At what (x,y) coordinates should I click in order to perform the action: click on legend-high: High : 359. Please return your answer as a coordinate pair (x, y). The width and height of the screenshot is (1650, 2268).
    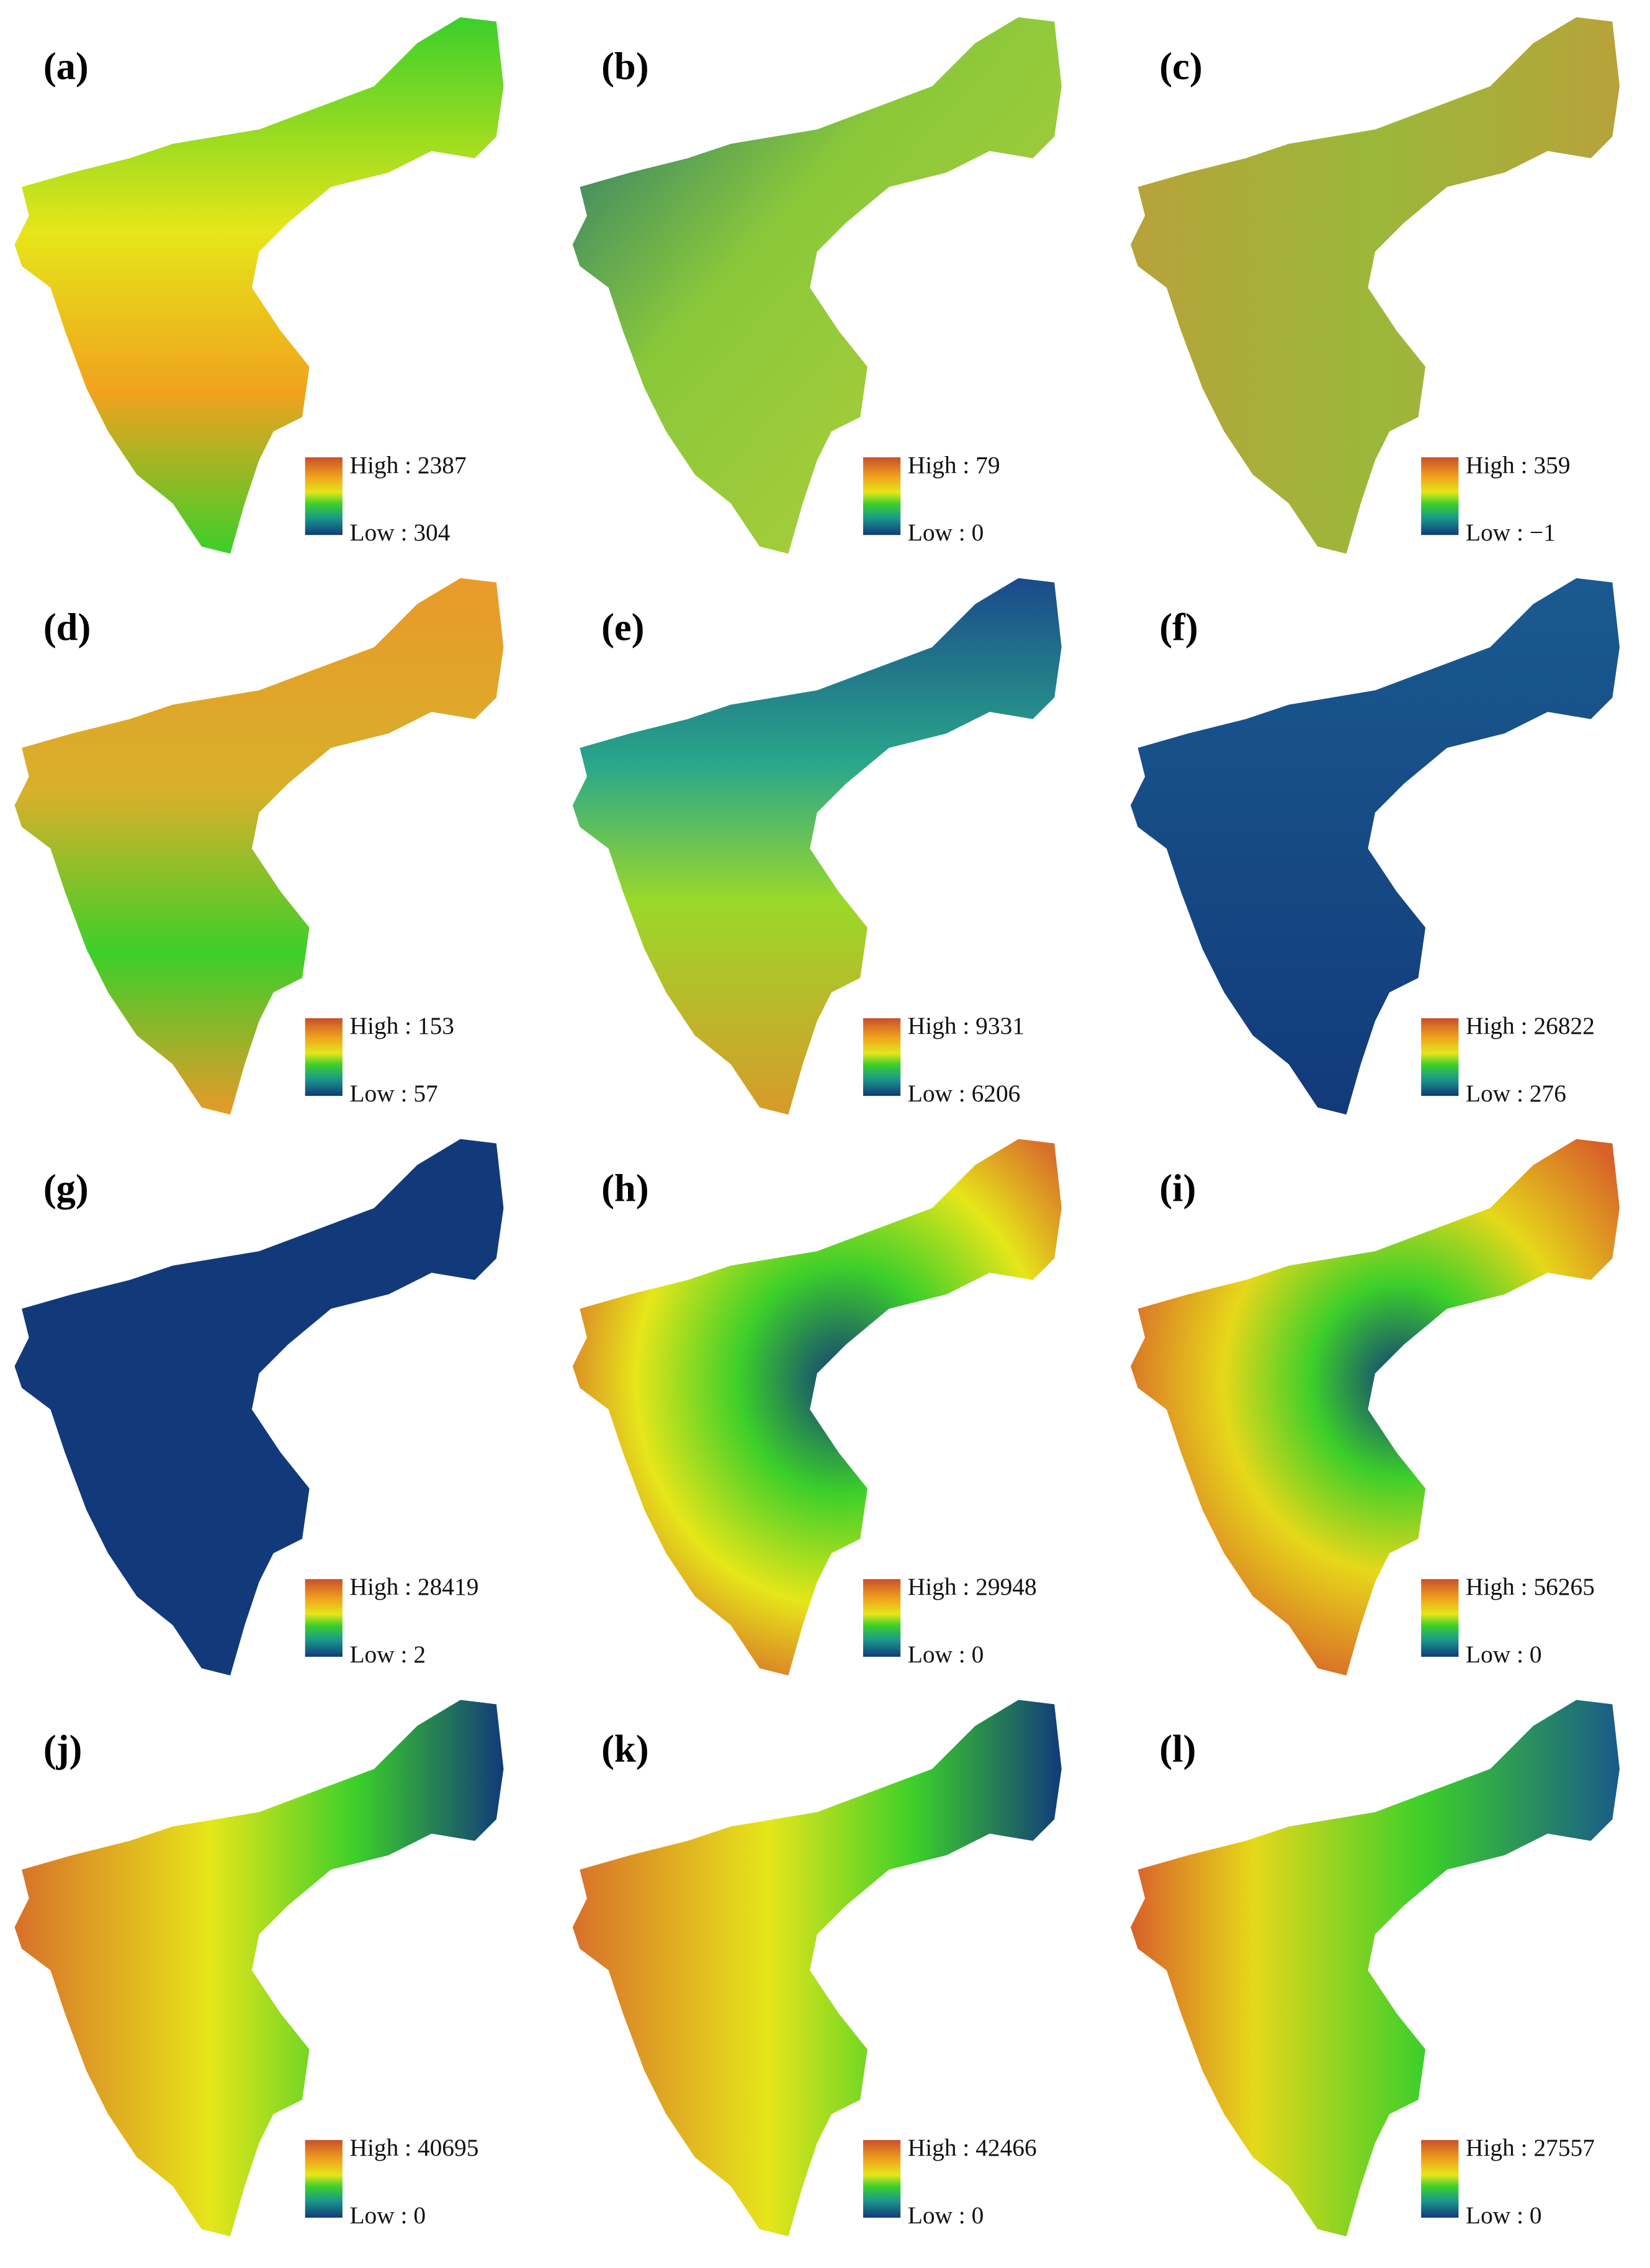
    Looking at the image, I should click on (1519, 464).